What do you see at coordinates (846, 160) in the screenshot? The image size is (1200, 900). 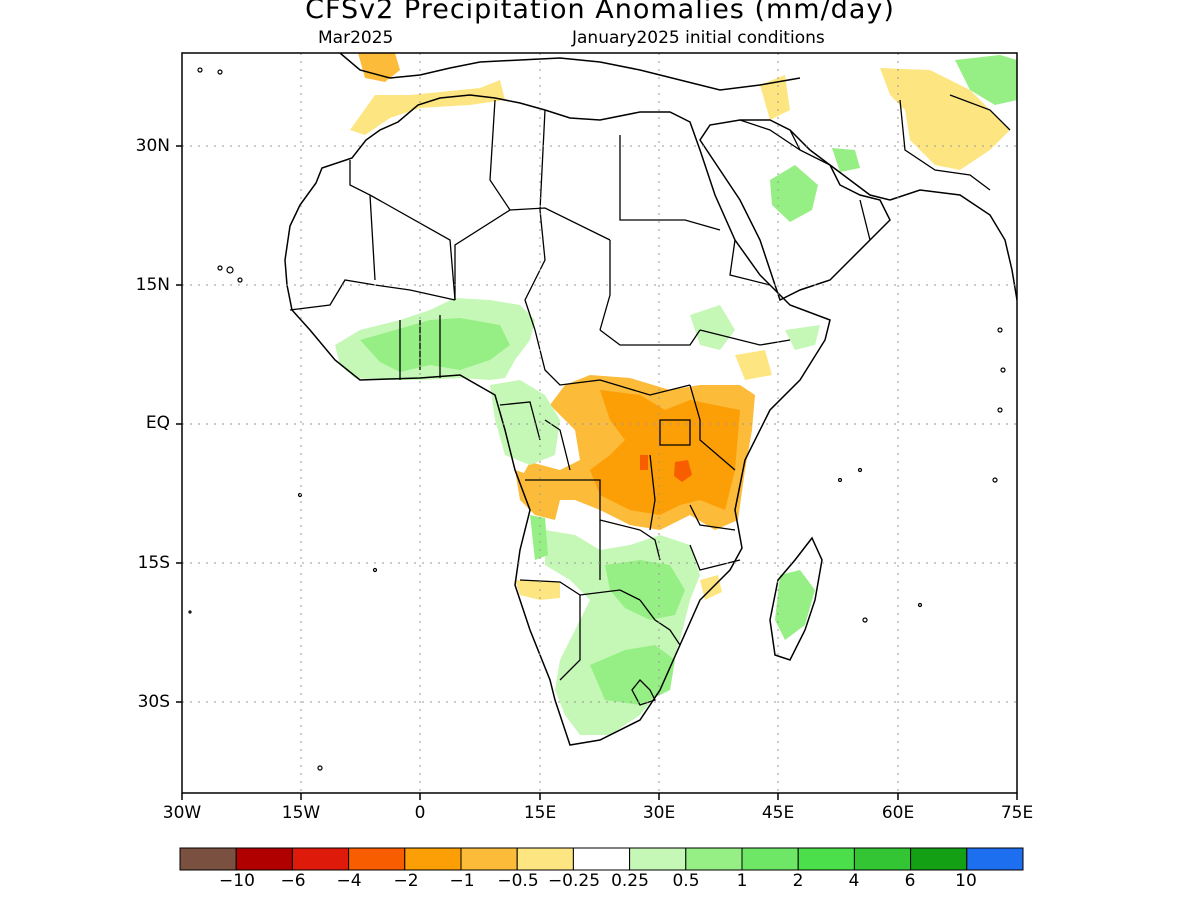 I see `anomaly-iraq-wet` at bounding box center [846, 160].